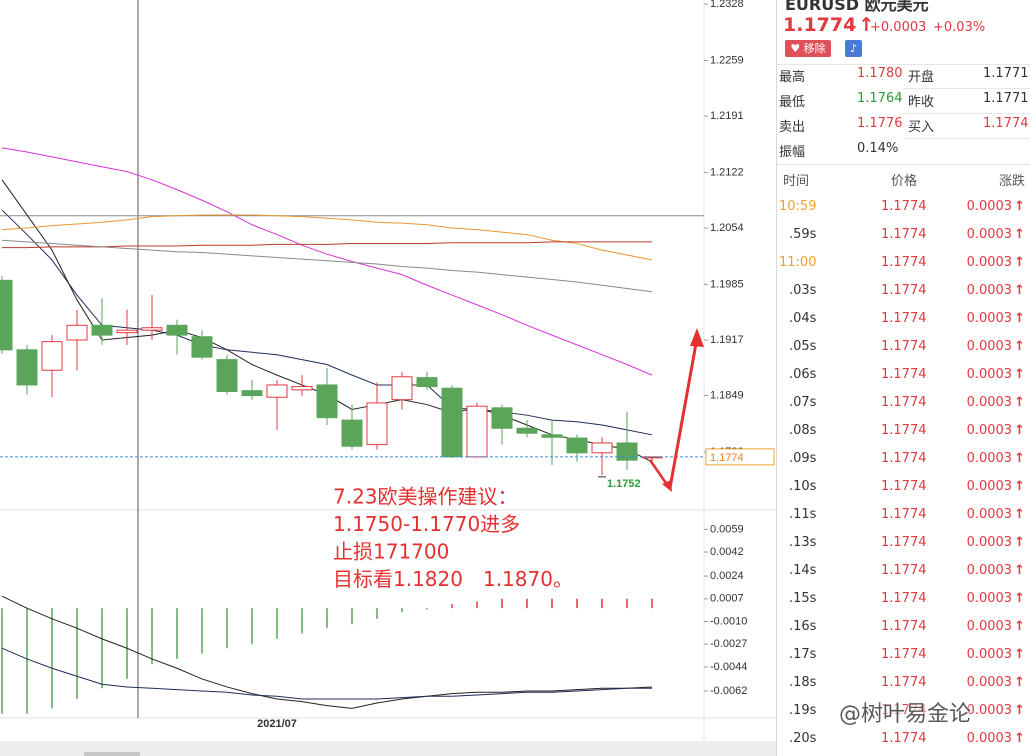 This screenshot has height=756, width=1030. I want to click on y-tick-label: 1.1917, so click(727, 340).